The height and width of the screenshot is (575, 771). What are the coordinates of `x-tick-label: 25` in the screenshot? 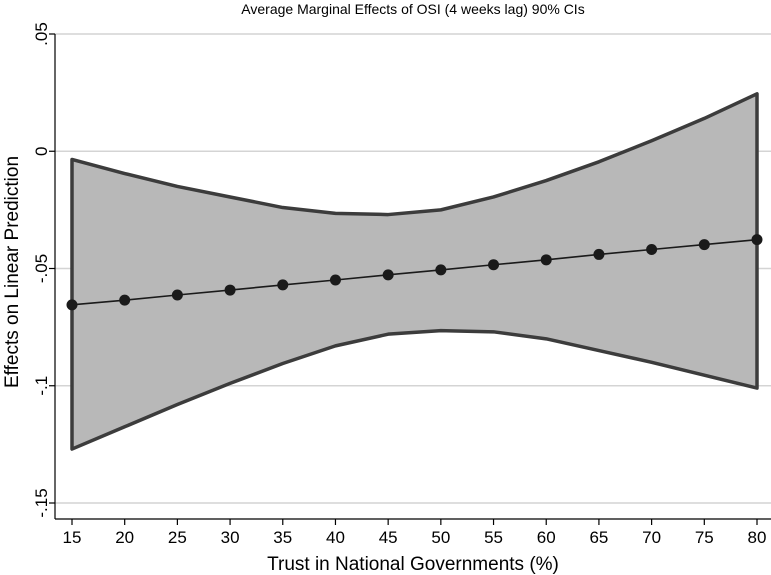 It's located at (177, 537).